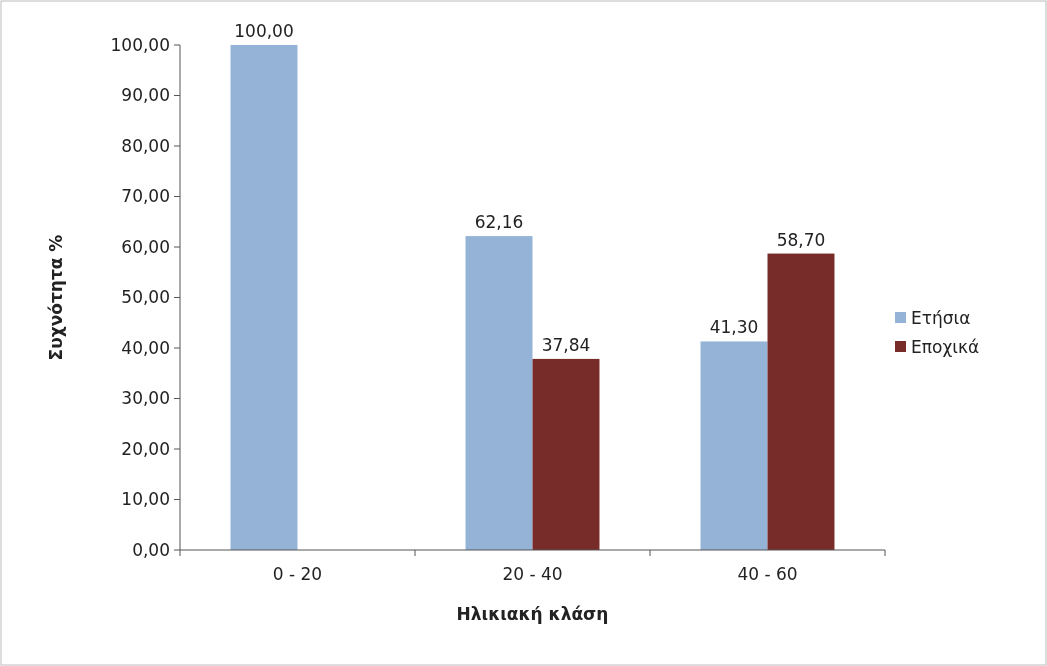  Describe the element at coordinates (734, 327) in the screenshot. I see `data-label: 41,30` at that location.